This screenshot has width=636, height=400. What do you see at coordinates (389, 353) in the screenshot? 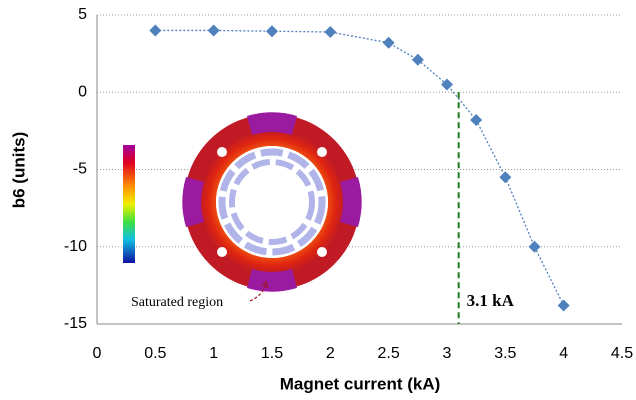
I see `x-tick-label: 2.5` at bounding box center [389, 353].